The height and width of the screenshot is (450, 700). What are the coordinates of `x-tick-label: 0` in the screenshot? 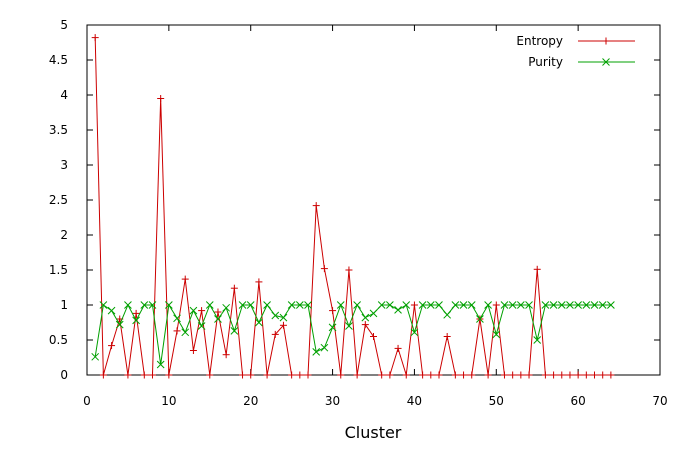 It's located at (87, 401).